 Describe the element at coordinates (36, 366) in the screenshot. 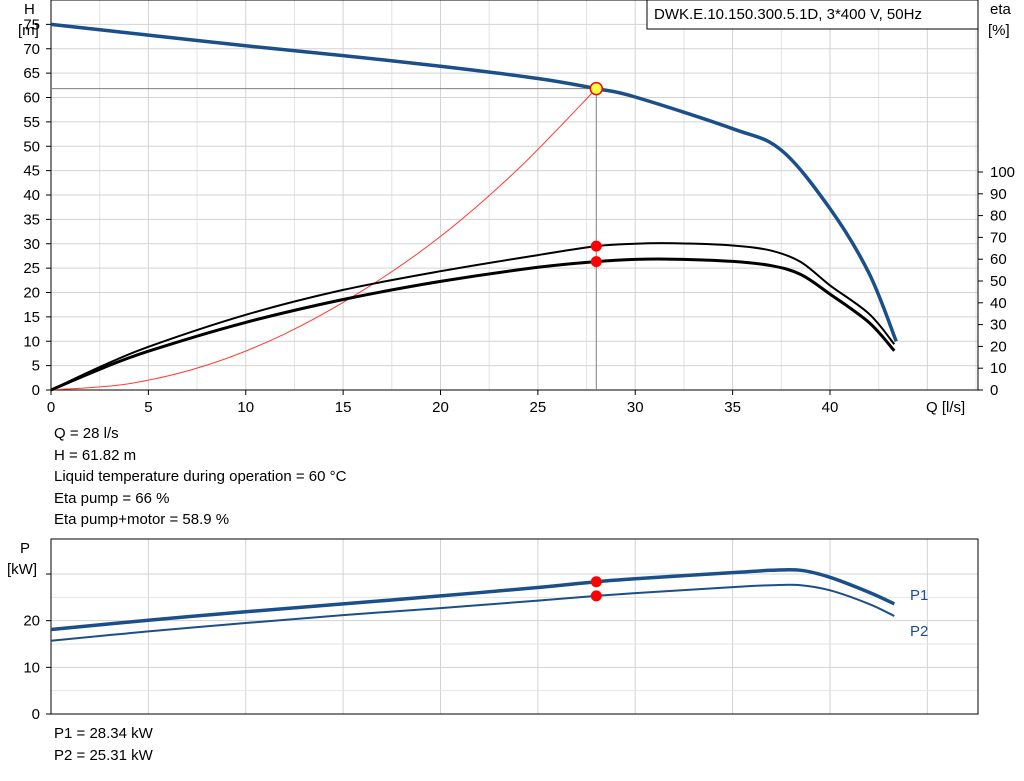

I see `h-tick-label: 5` at that location.